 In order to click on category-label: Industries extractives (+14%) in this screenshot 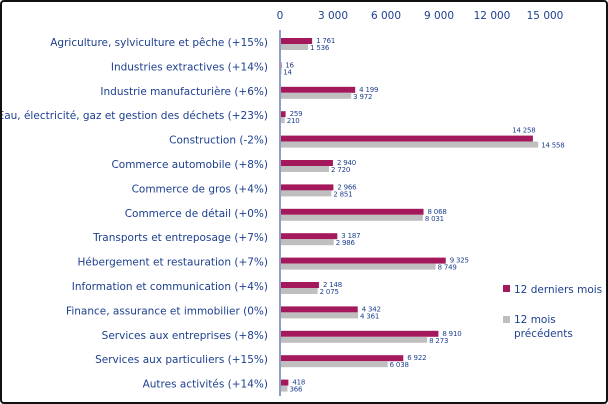, I will do `click(189, 67)`.